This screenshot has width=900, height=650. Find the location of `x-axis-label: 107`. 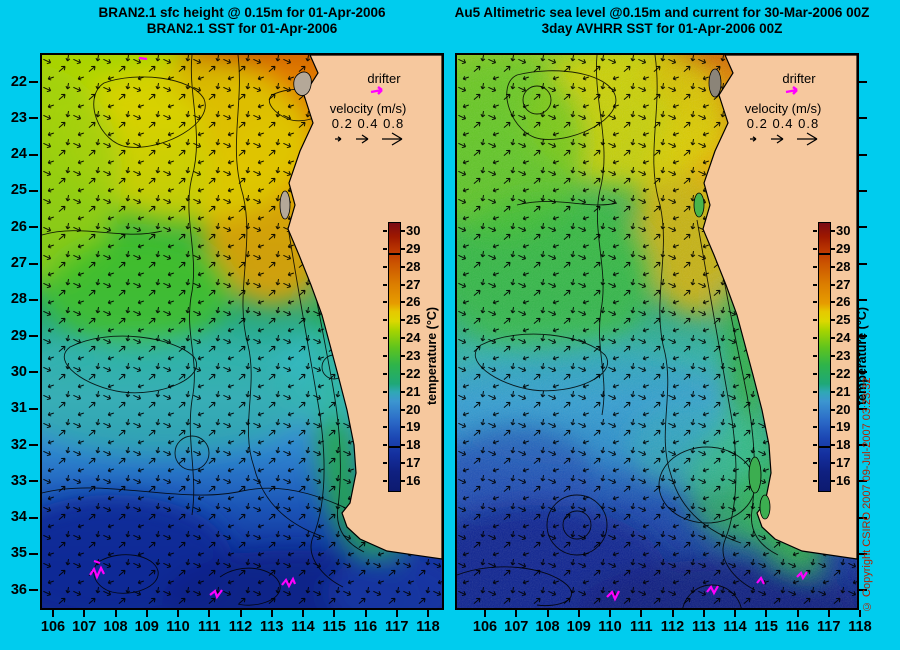

x-axis-label: 107 is located at coordinates (516, 627).